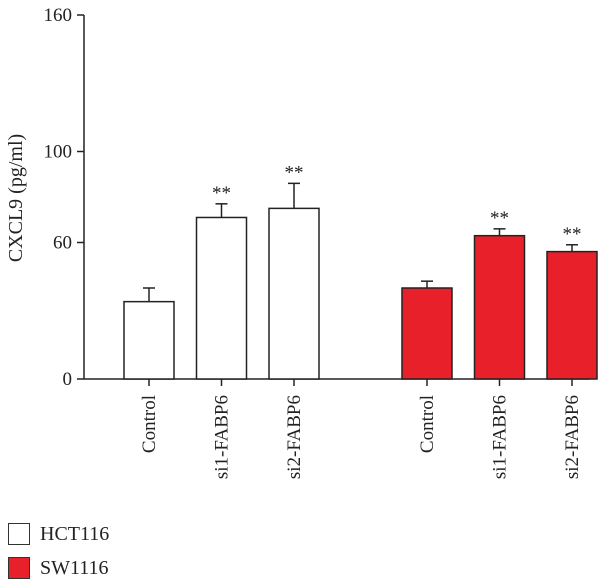 This screenshot has width=600, height=588. I want to click on significance-label-sw1116-2: **, so click(572, 234).